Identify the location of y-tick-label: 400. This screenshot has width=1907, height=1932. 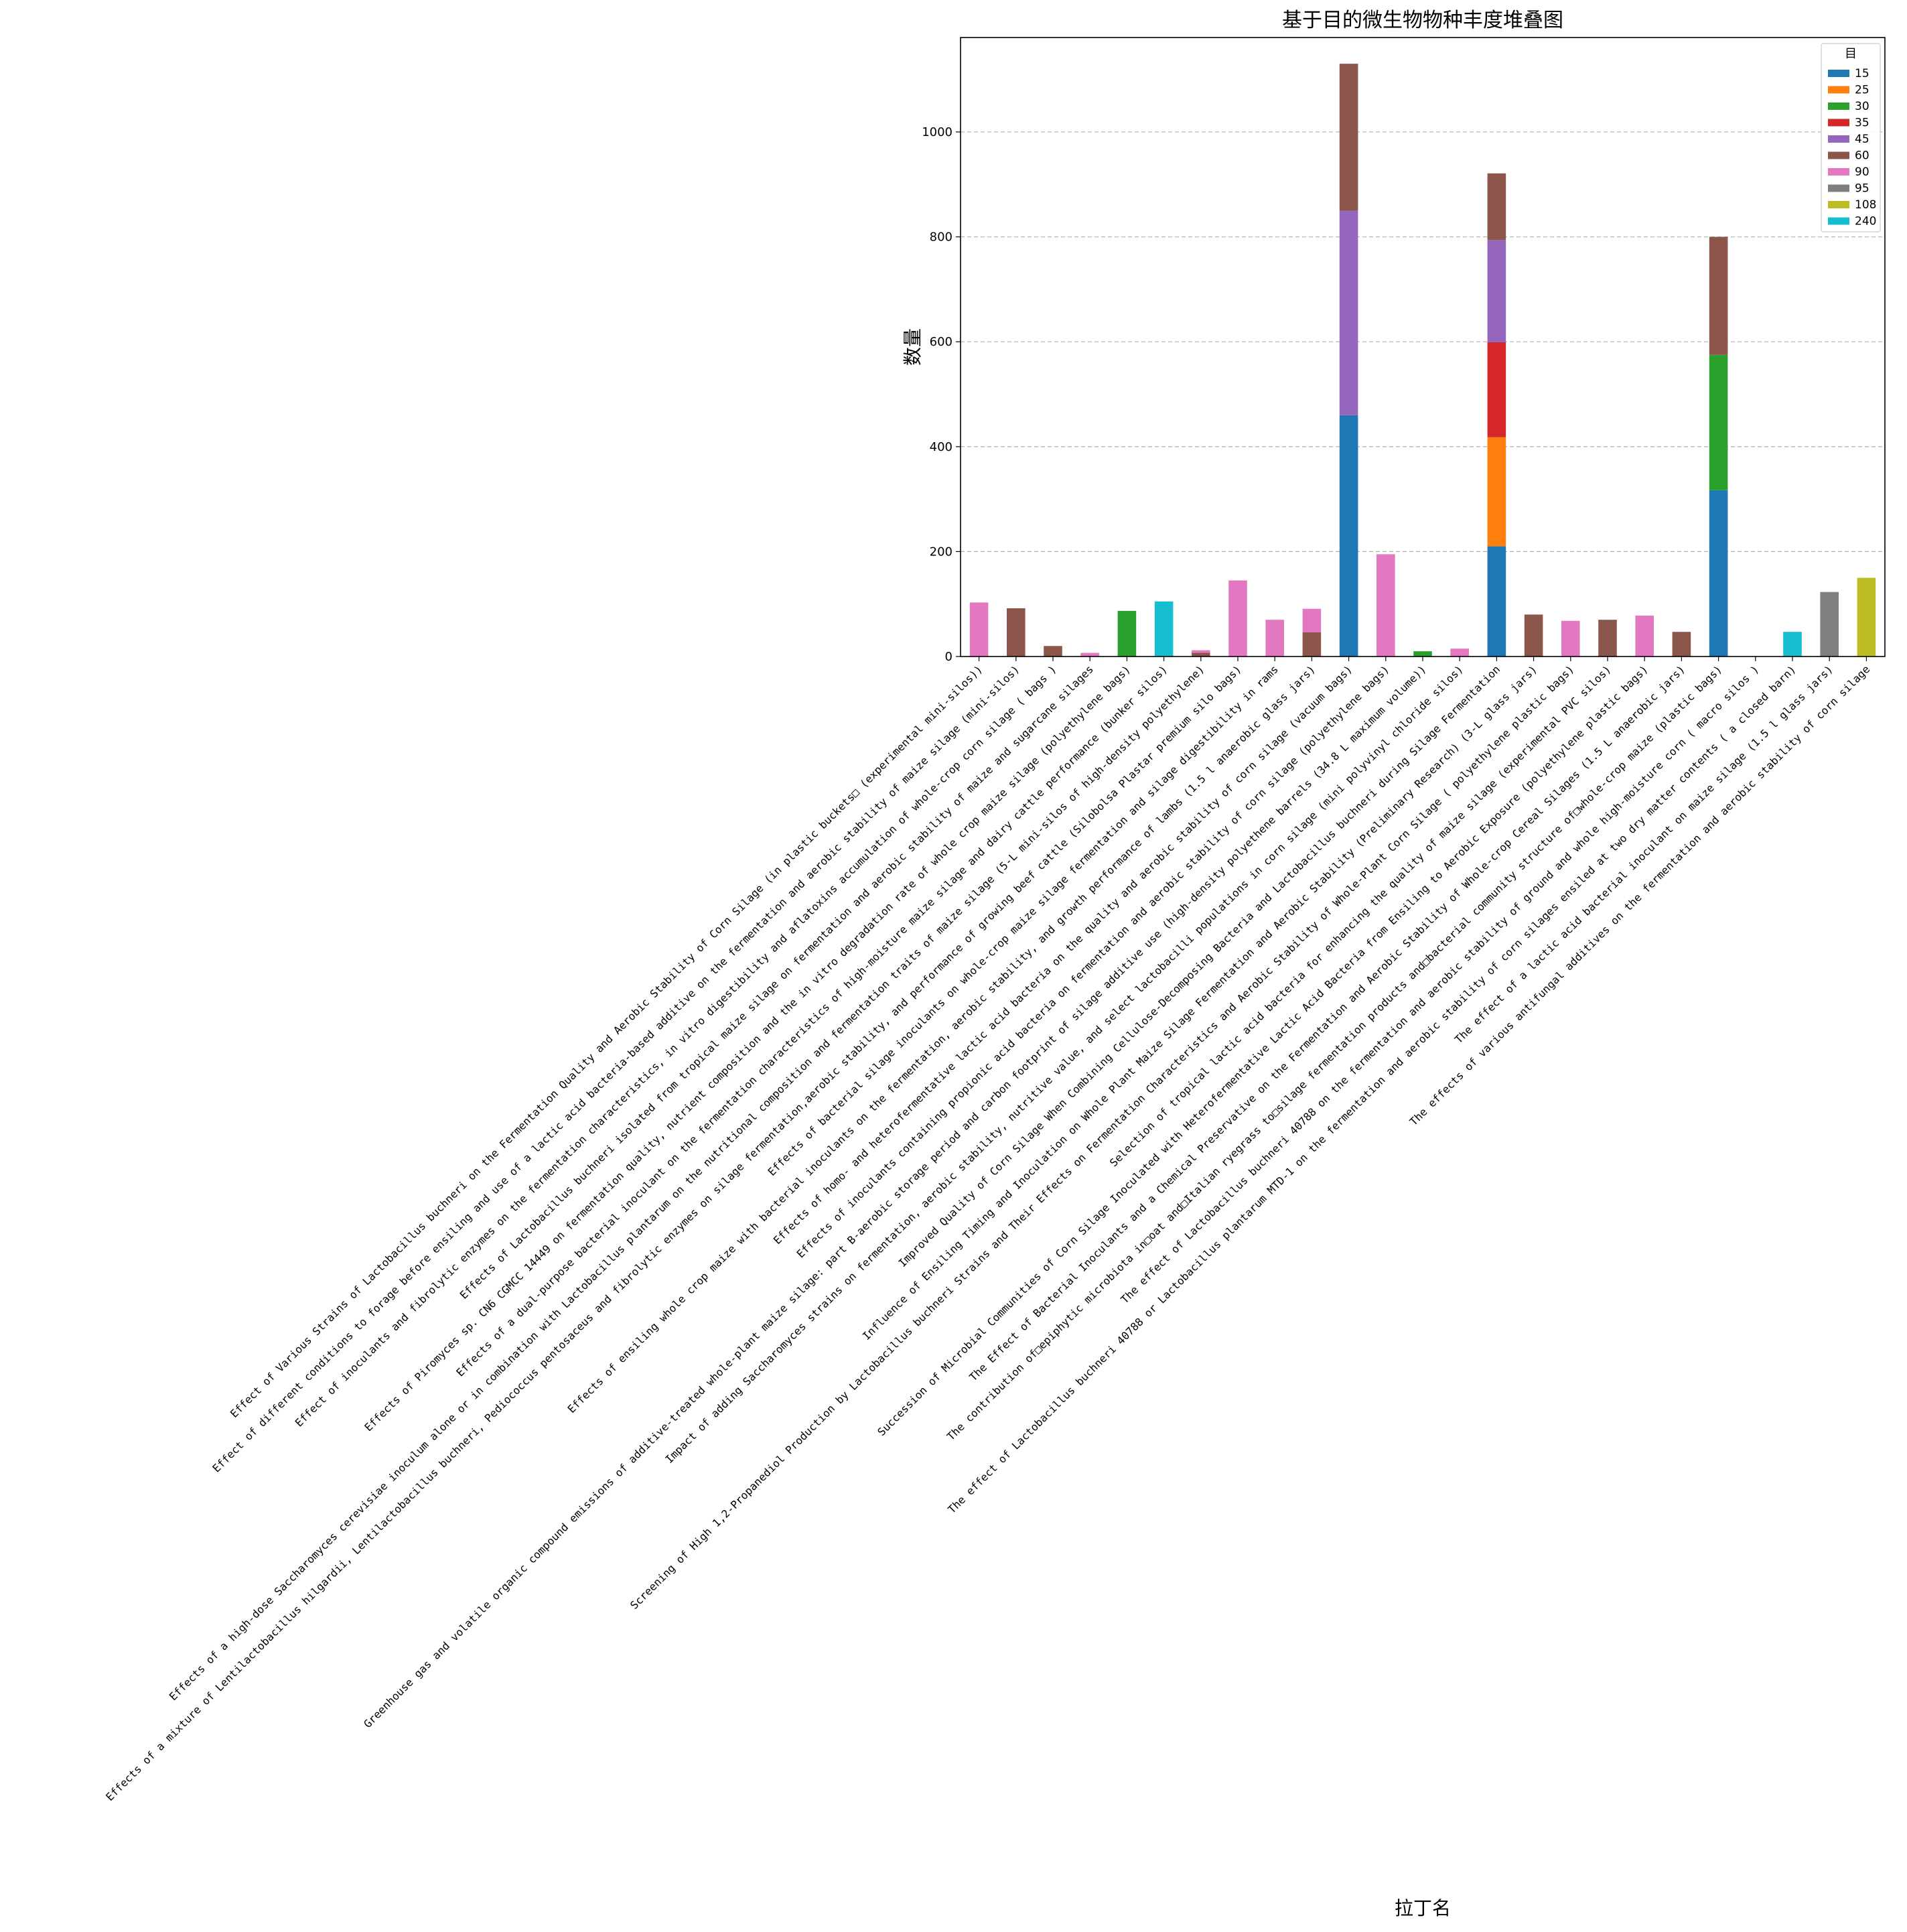
(941, 447).